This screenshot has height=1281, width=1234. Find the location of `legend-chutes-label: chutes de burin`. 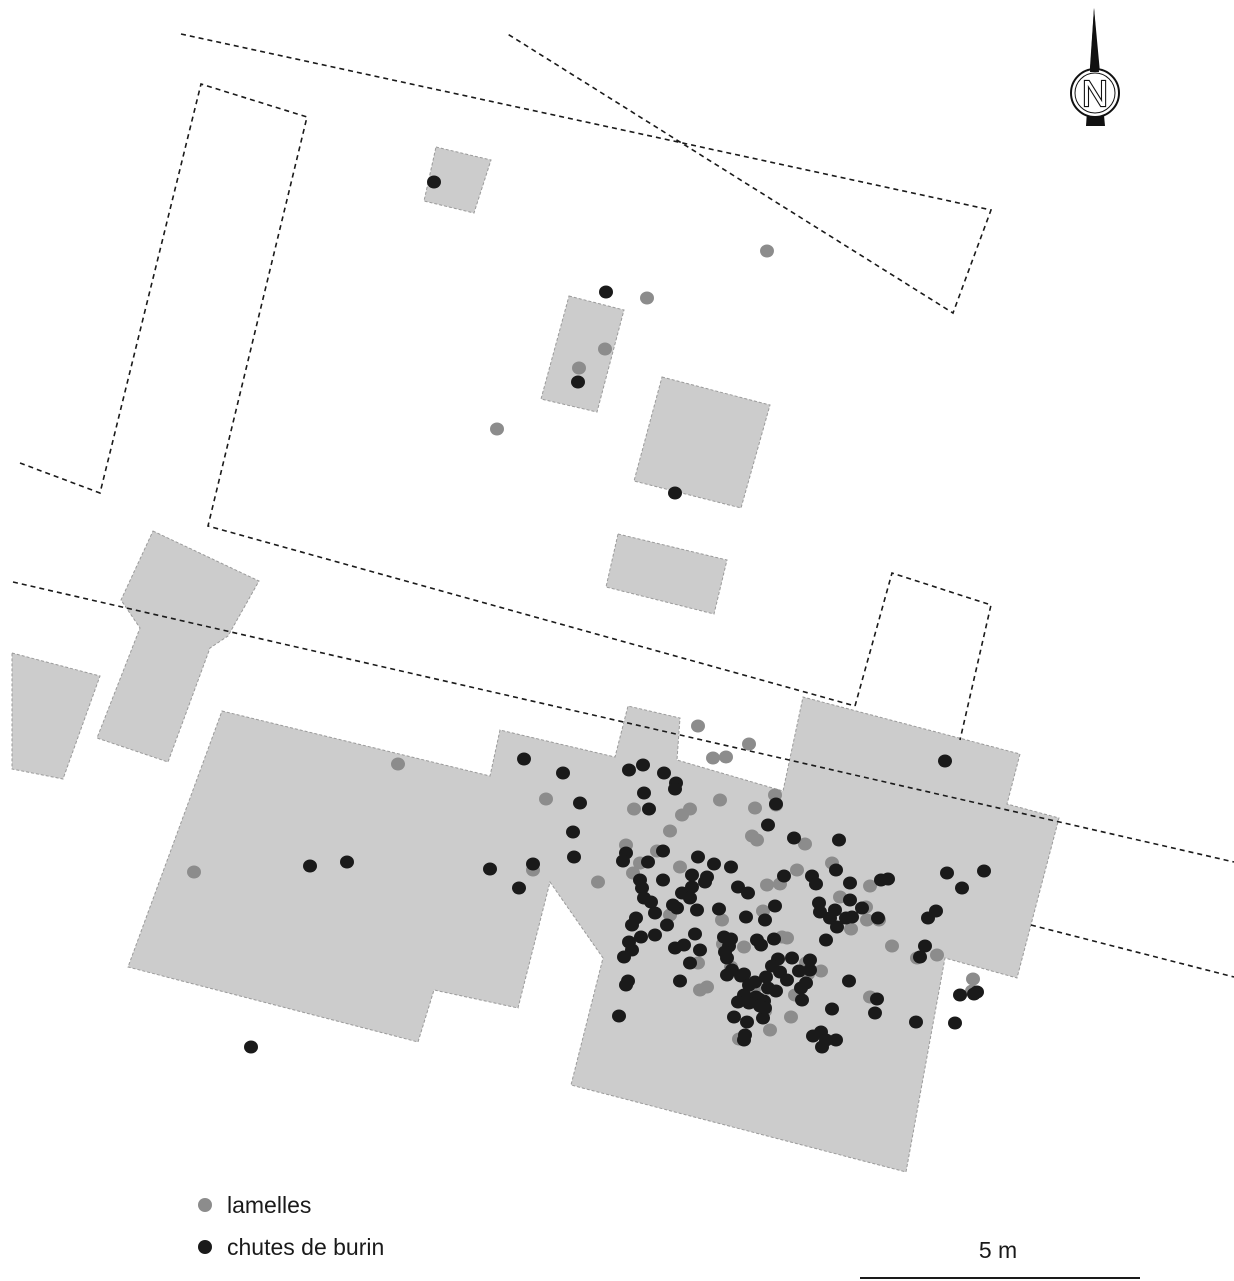

legend-chutes-label: chutes de burin is located at coordinates (305, 1247).